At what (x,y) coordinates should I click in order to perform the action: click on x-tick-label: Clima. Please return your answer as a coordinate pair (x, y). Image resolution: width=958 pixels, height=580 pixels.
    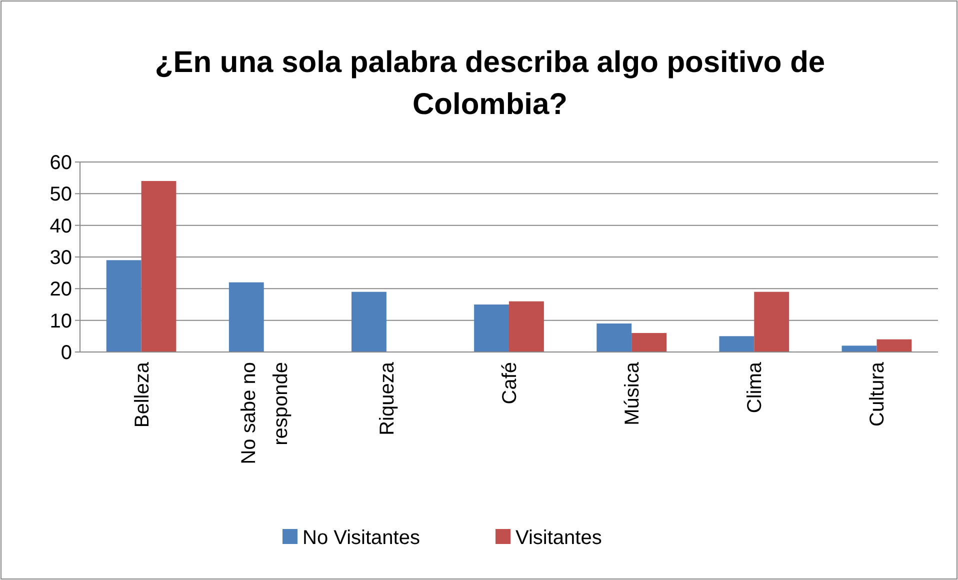
    Looking at the image, I should click on (755, 387).